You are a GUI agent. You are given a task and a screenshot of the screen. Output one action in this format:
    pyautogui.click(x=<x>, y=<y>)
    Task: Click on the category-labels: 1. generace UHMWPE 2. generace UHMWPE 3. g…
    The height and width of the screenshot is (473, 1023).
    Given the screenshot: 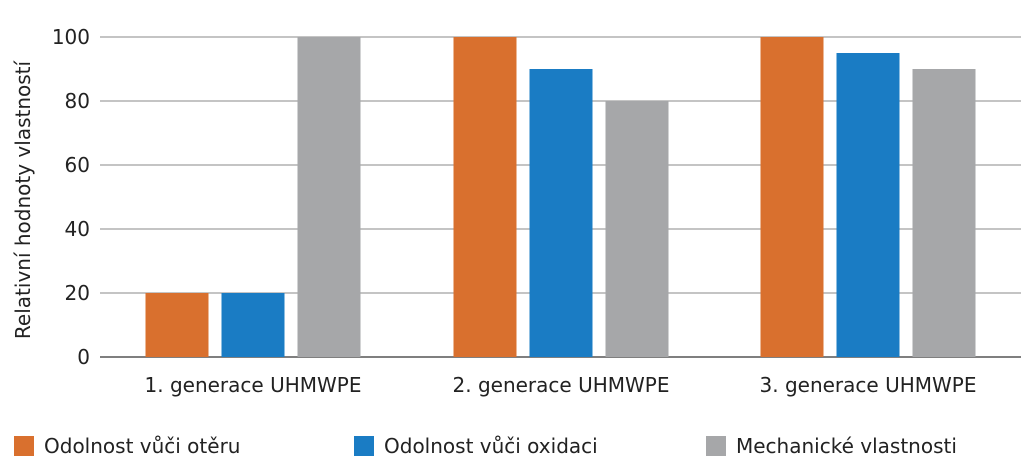 What is the action you would take?
    pyautogui.click(x=561, y=385)
    